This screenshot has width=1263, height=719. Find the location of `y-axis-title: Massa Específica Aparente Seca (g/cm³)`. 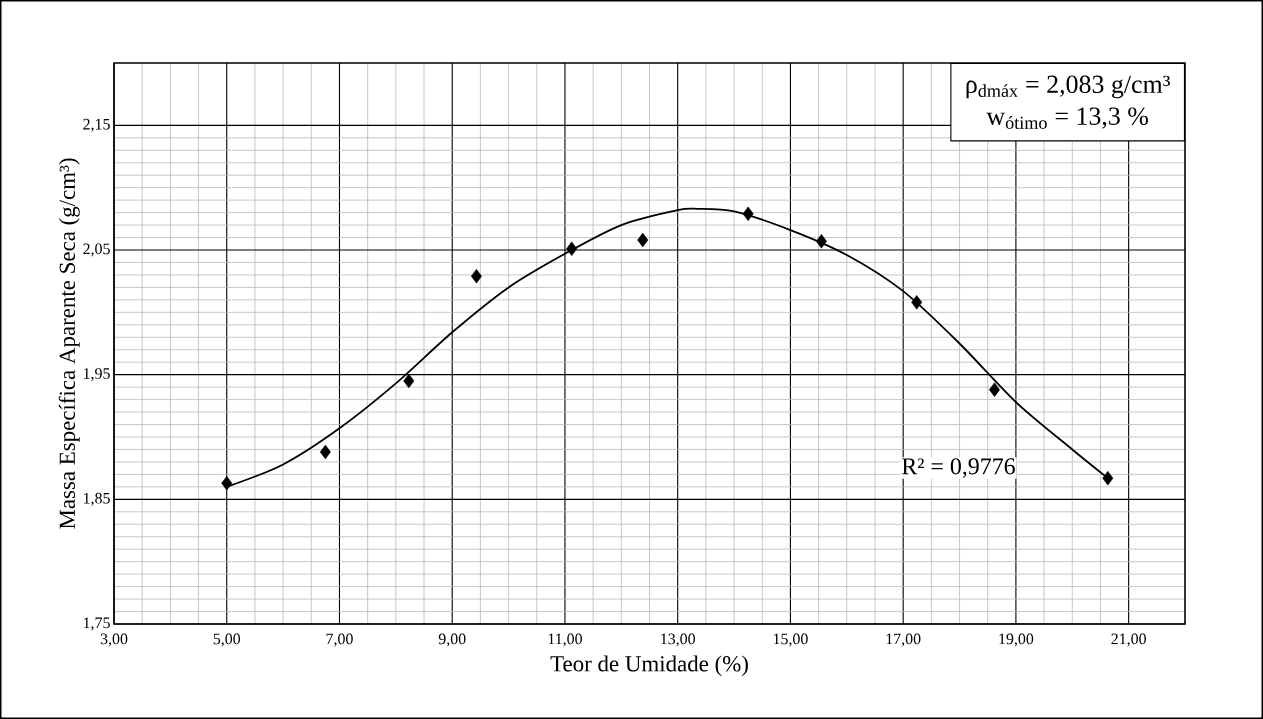

y-axis-title: Massa Específica Aparente Seca (g/cm³) is located at coordinates (69, 343).